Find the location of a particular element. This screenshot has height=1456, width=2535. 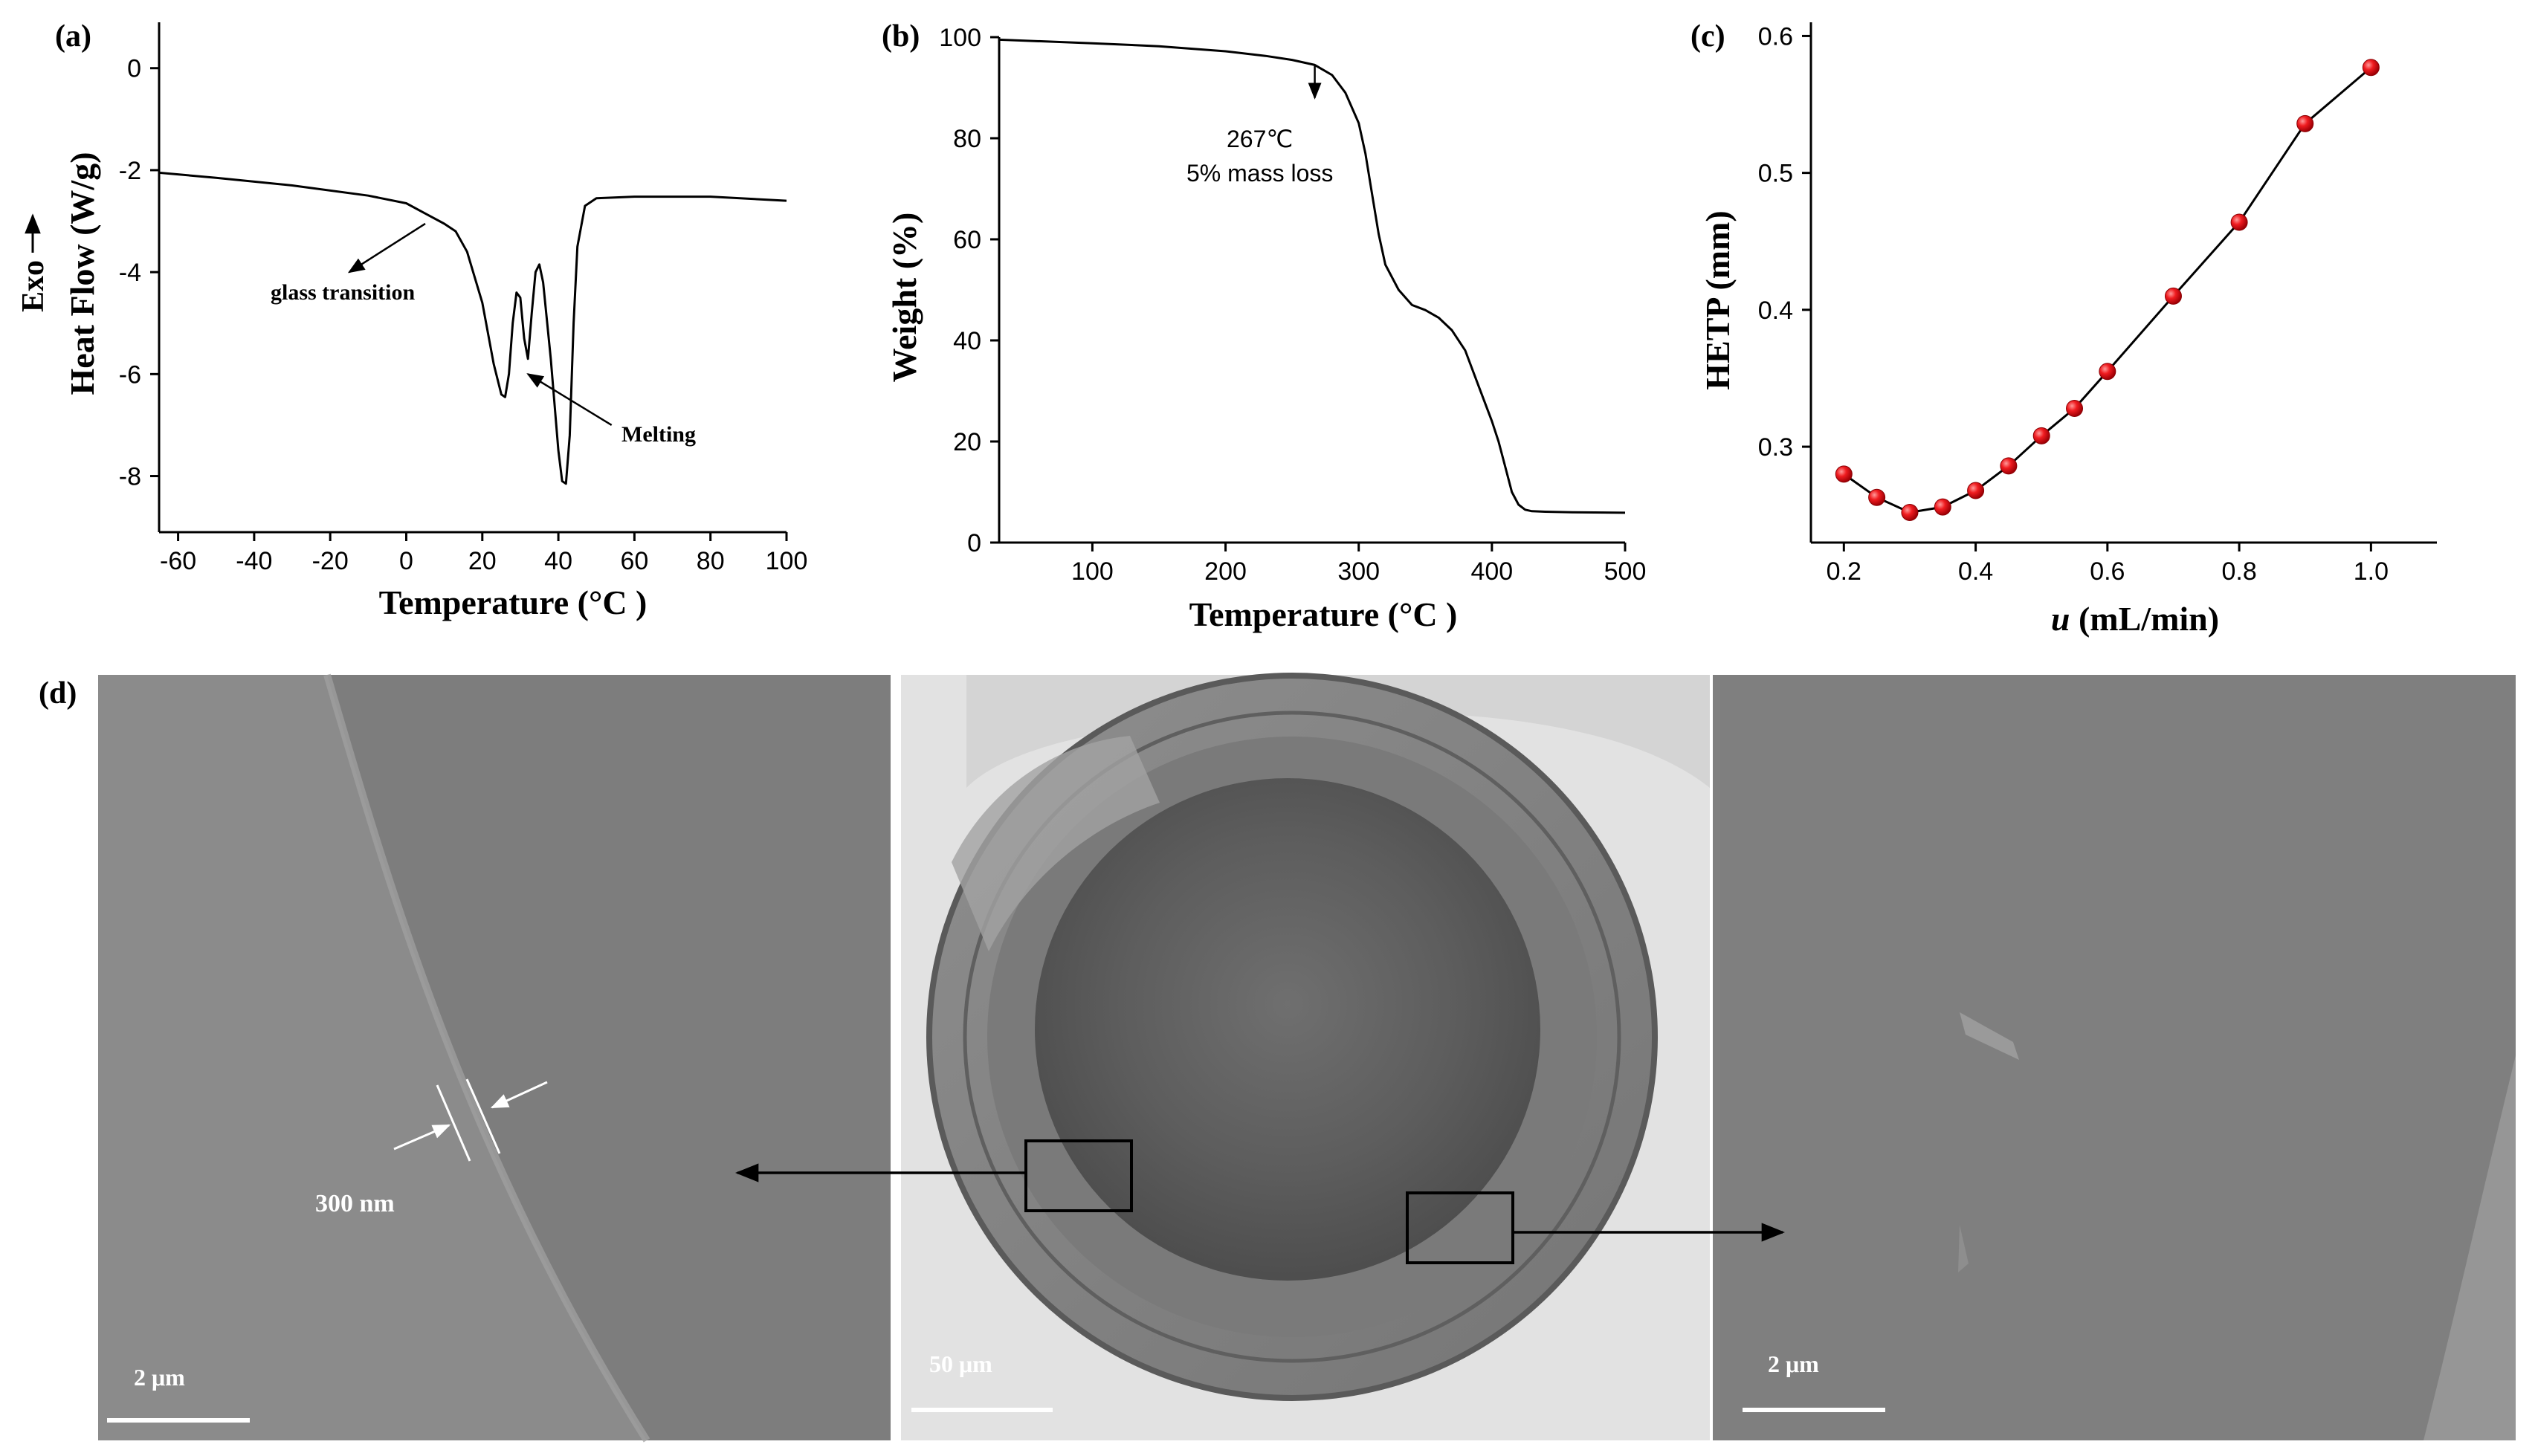

panel-label-a: (a) is located at coordinates (73, 37).